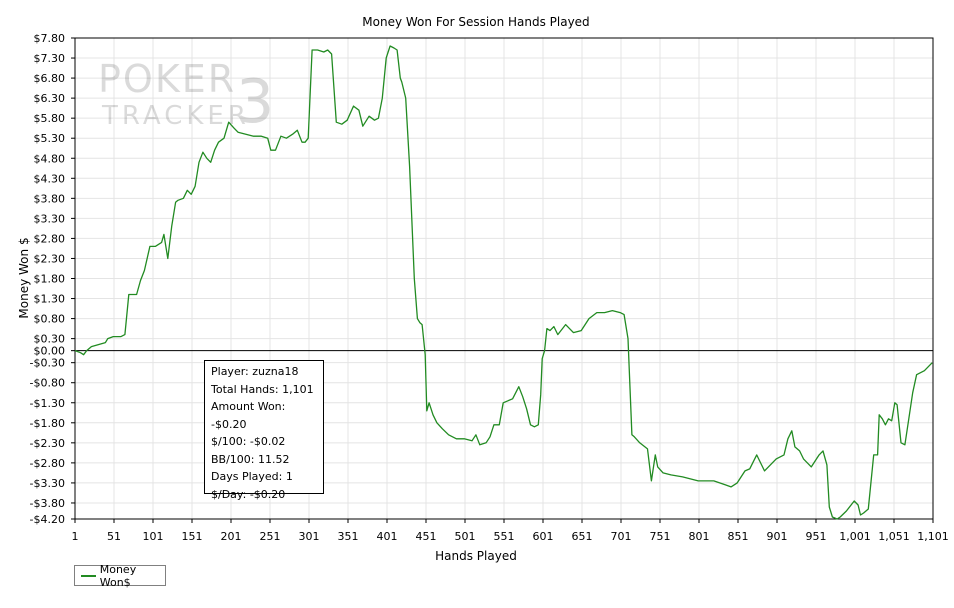 Image resolution: width=954 pixels, height=608 pixels. Describe the element at coordinates (50, 158) in the screenshot. I see `y-tick-label: $4.80` at that location.